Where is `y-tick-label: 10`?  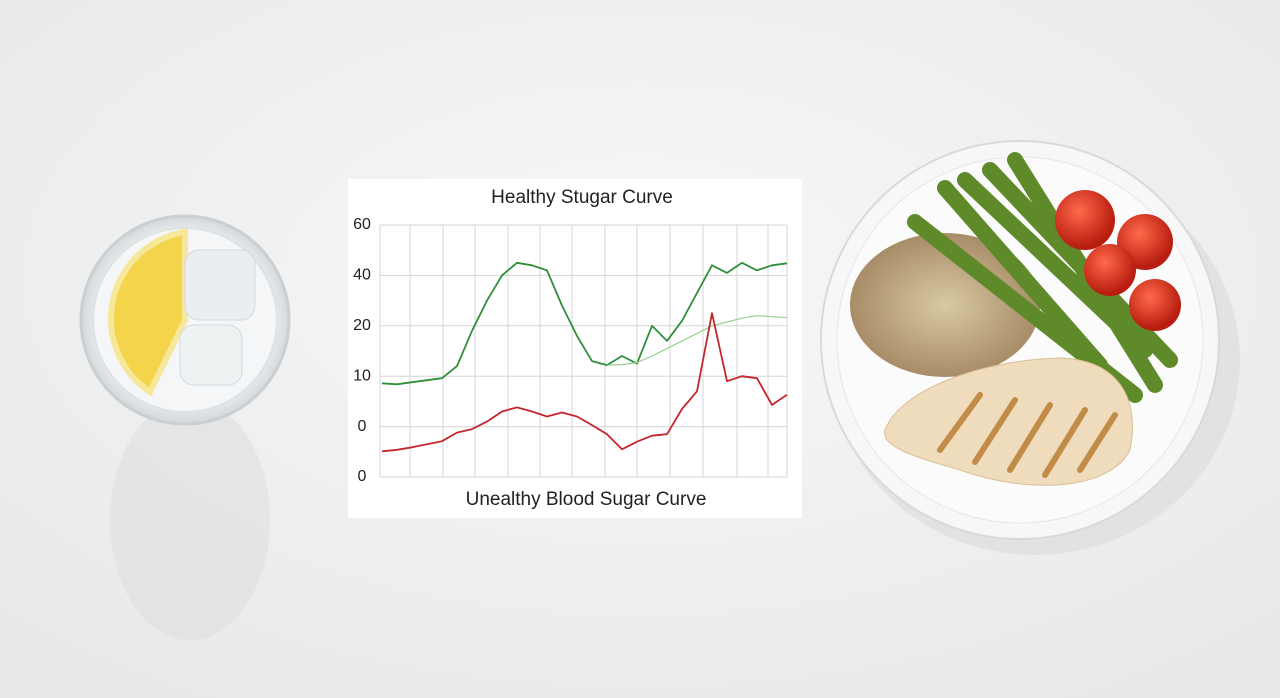 y-tick-label: 10 is located at coordinates (362, 375).